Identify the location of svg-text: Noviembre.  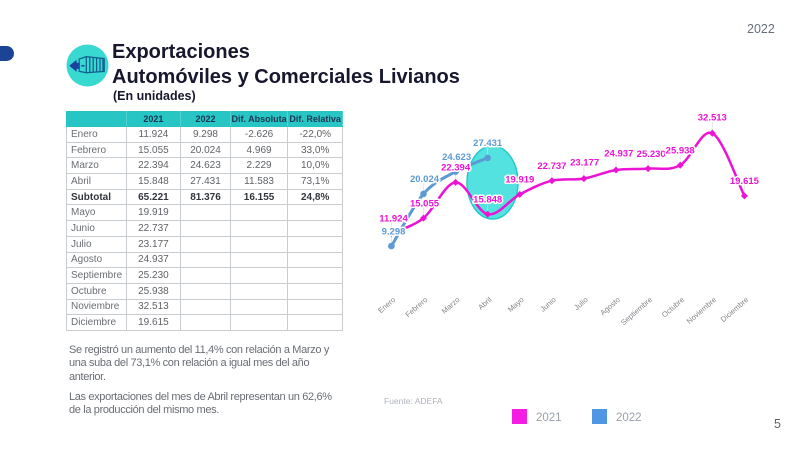
(701, 310).